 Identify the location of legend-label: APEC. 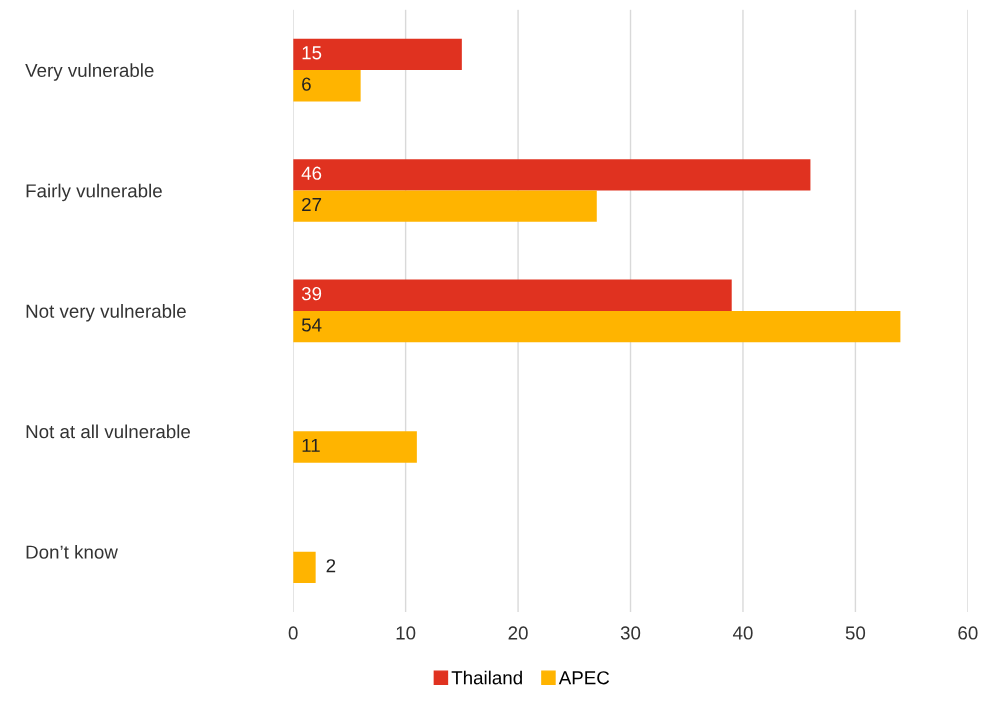
(584, 678).